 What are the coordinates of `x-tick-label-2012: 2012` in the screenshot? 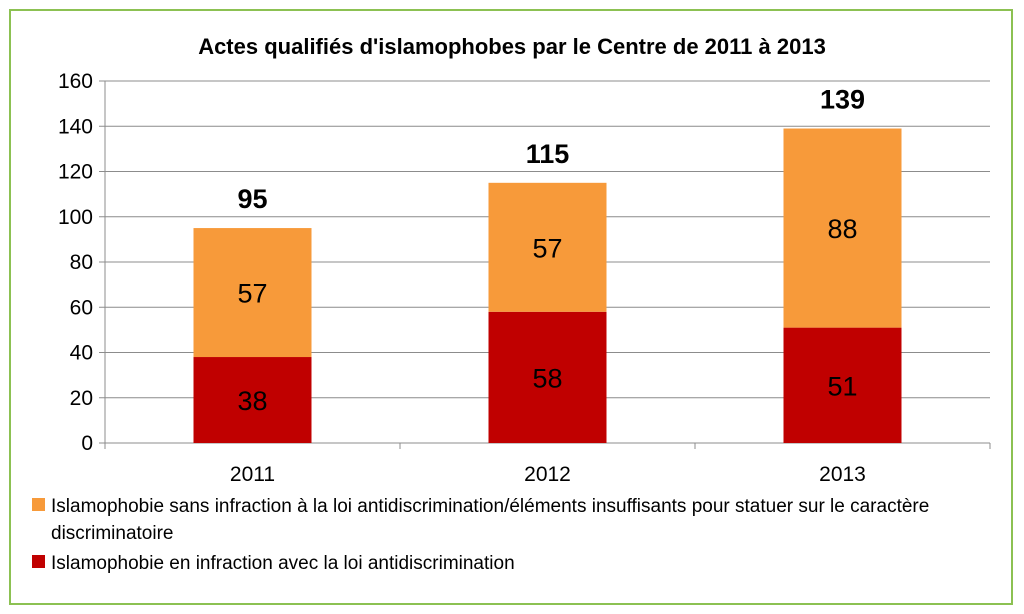 It's located at (547, 474).